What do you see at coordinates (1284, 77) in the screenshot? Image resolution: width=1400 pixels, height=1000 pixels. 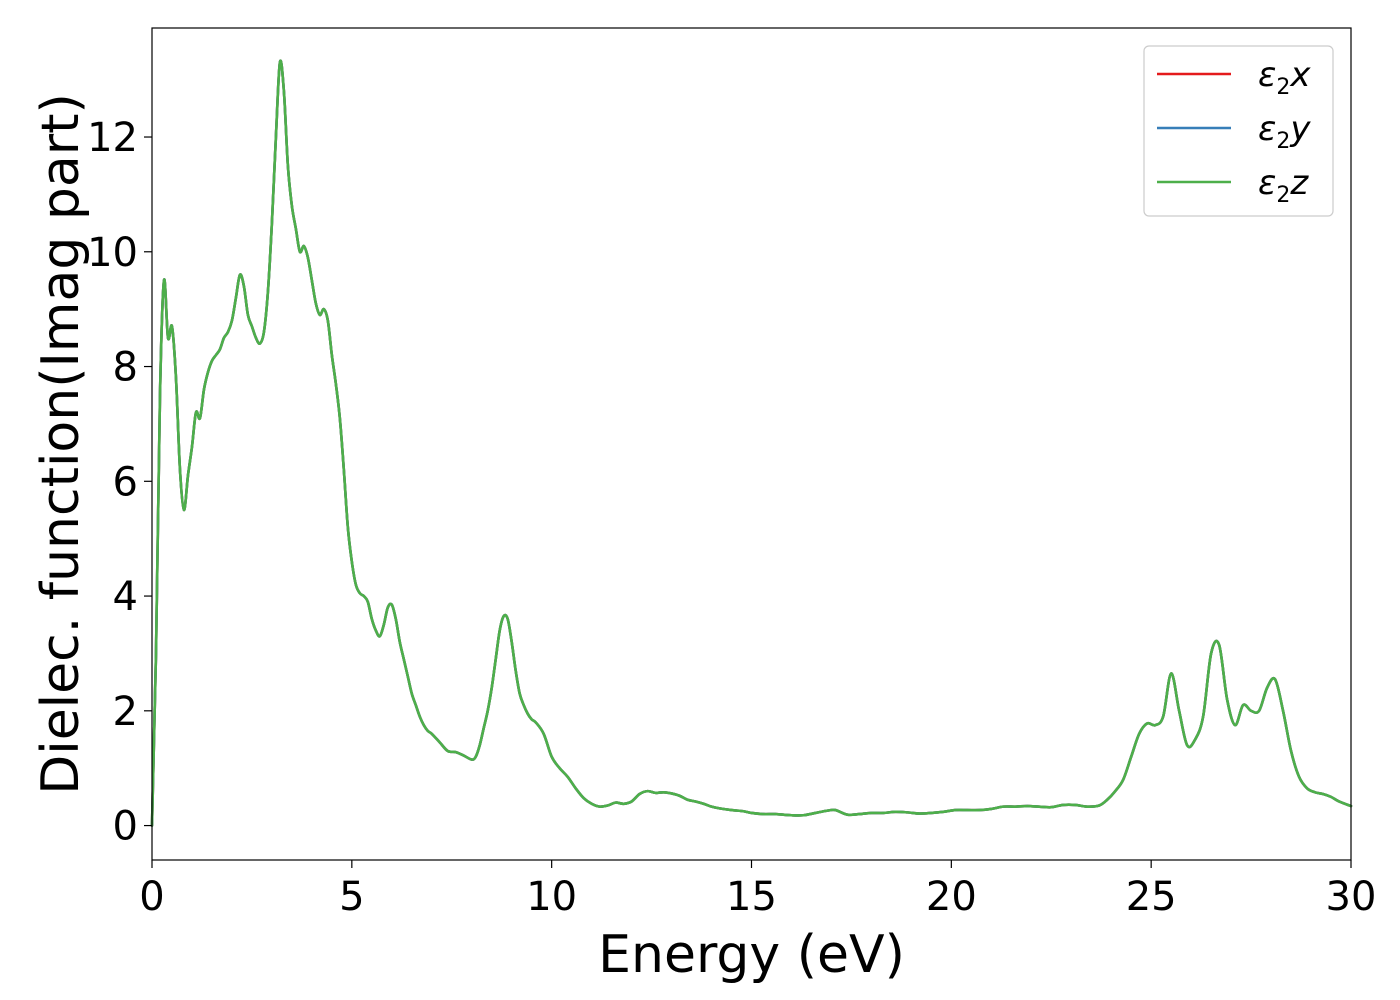 I see `legend-label: ε2x` at bounding box center [1284, 77].